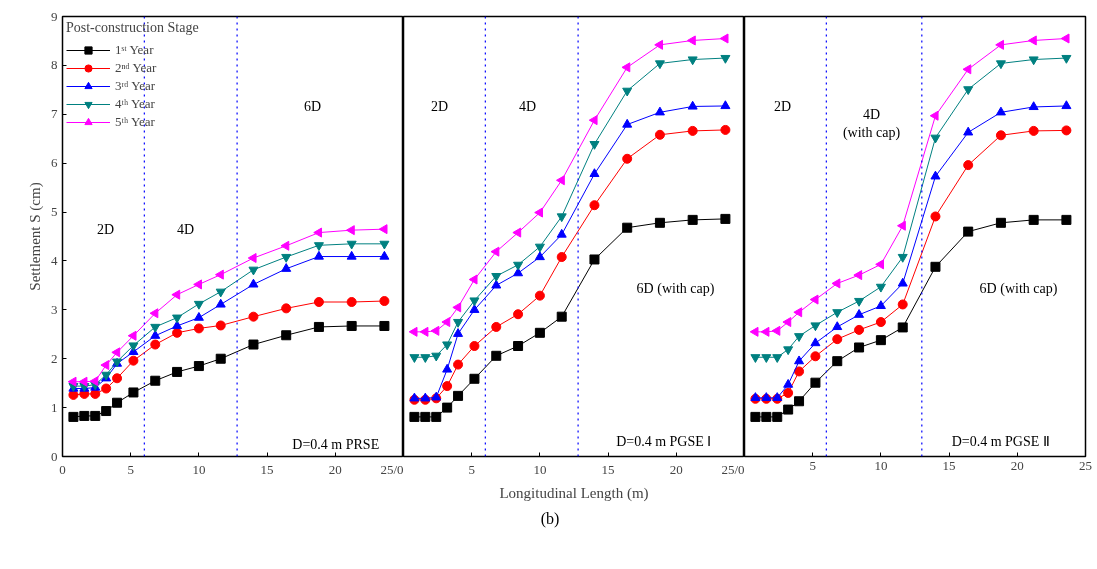 This screenshot has height=569, width=1097. I want to click on legend-label: 1ˢᵗ Year, so click(134, 50).